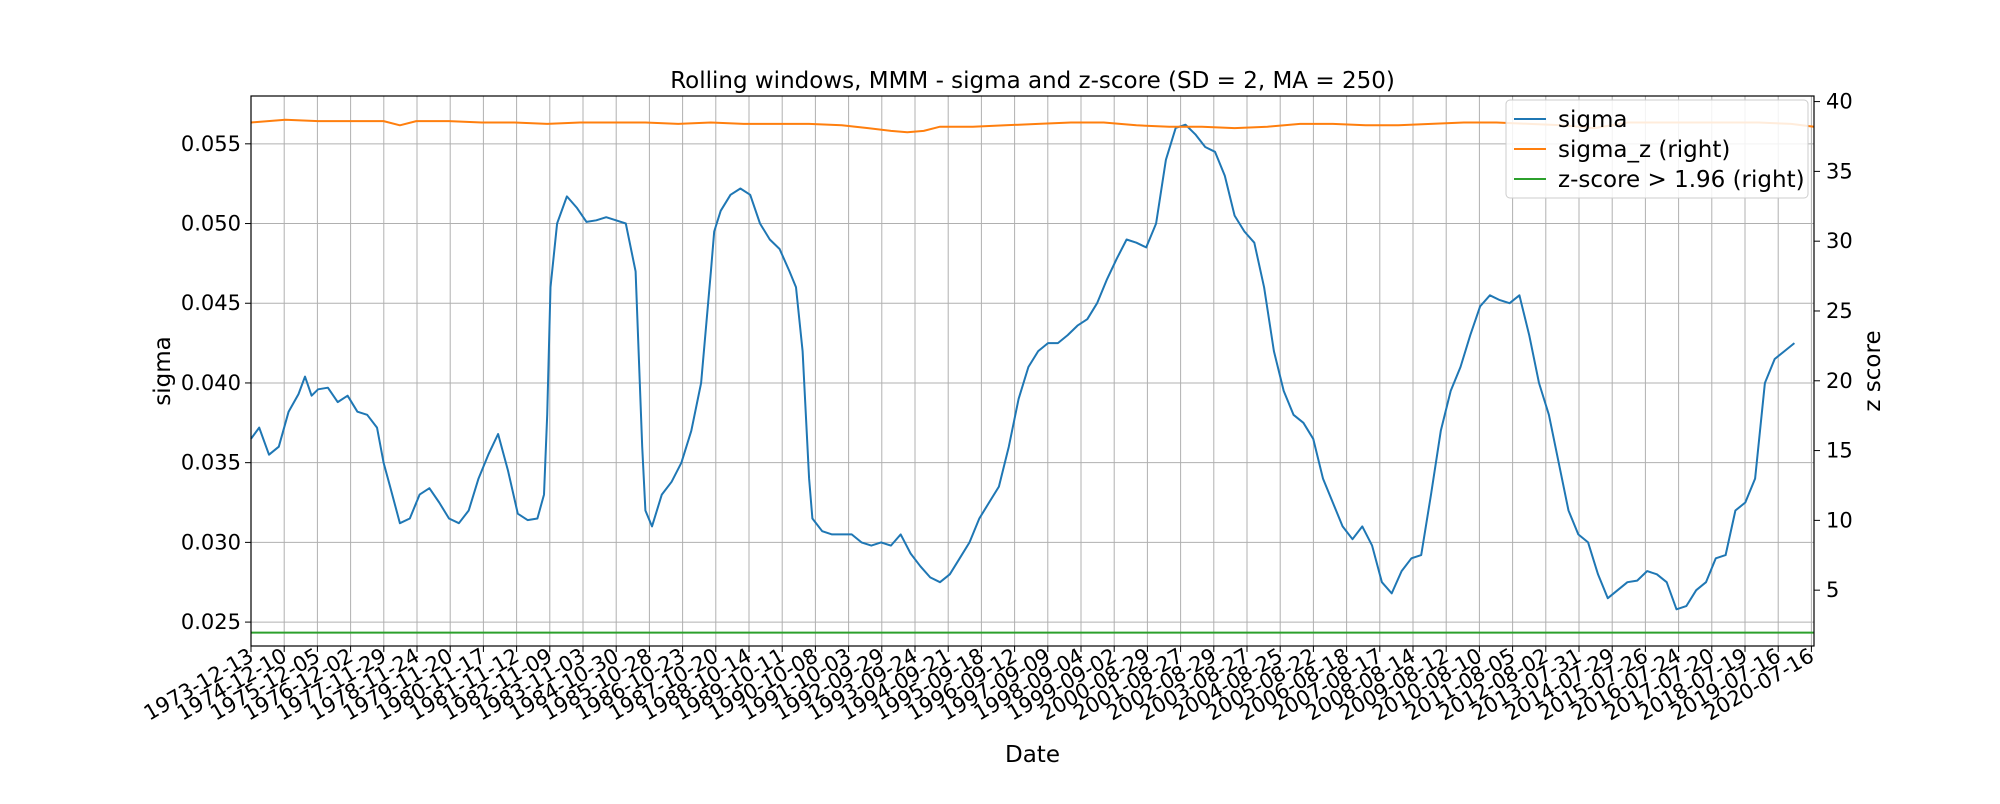  What do you see at coordinates (211, 622) in the screenshot?
I see `y-tick-label-left: 0.025` at bounding box center [211, 622].